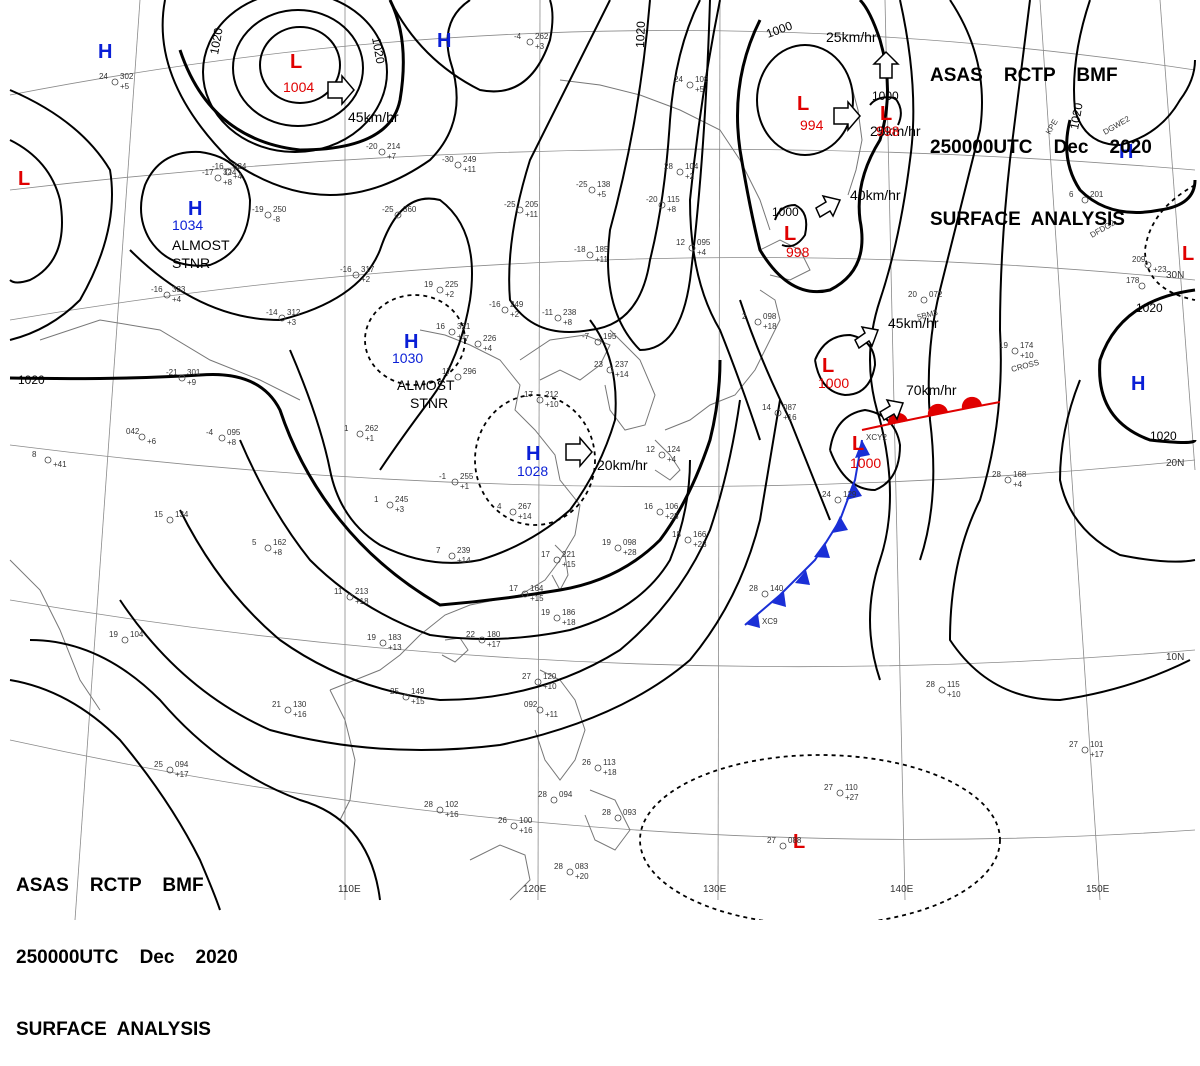  Describe the element at coordinates (201, 245) in the screenshot. I see `almost-stnr-1-line1: ALMOST` at that location.